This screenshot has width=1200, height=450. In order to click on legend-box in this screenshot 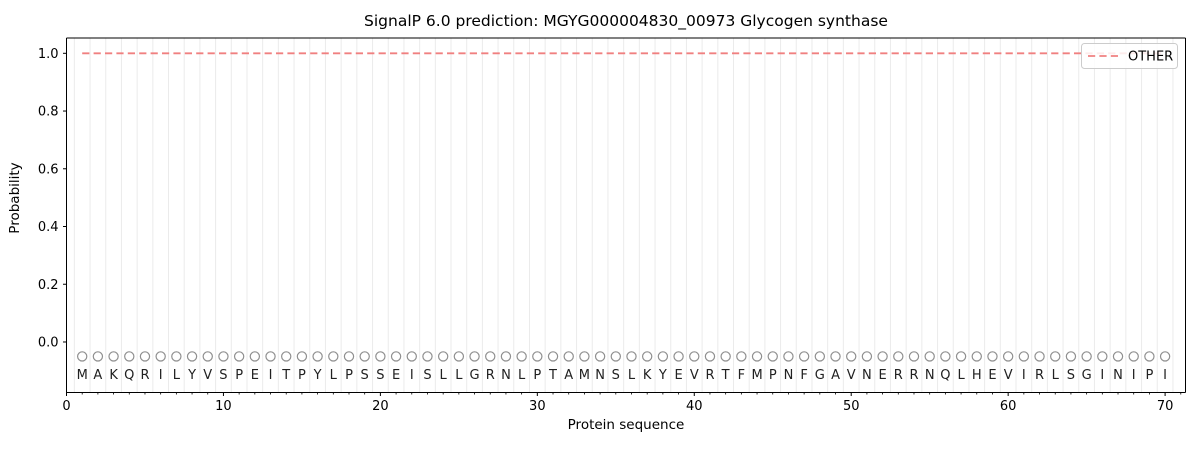, I will do `click(1129, 56)`.